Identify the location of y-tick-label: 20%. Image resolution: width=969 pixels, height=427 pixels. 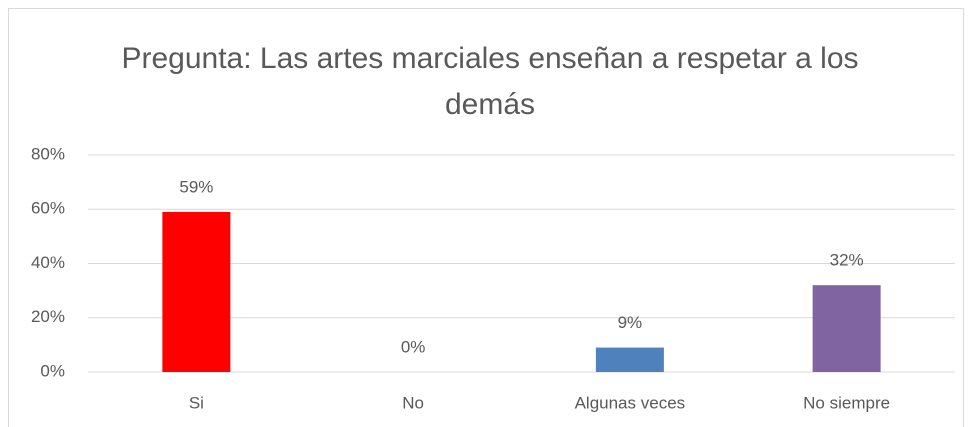
(48, 316).